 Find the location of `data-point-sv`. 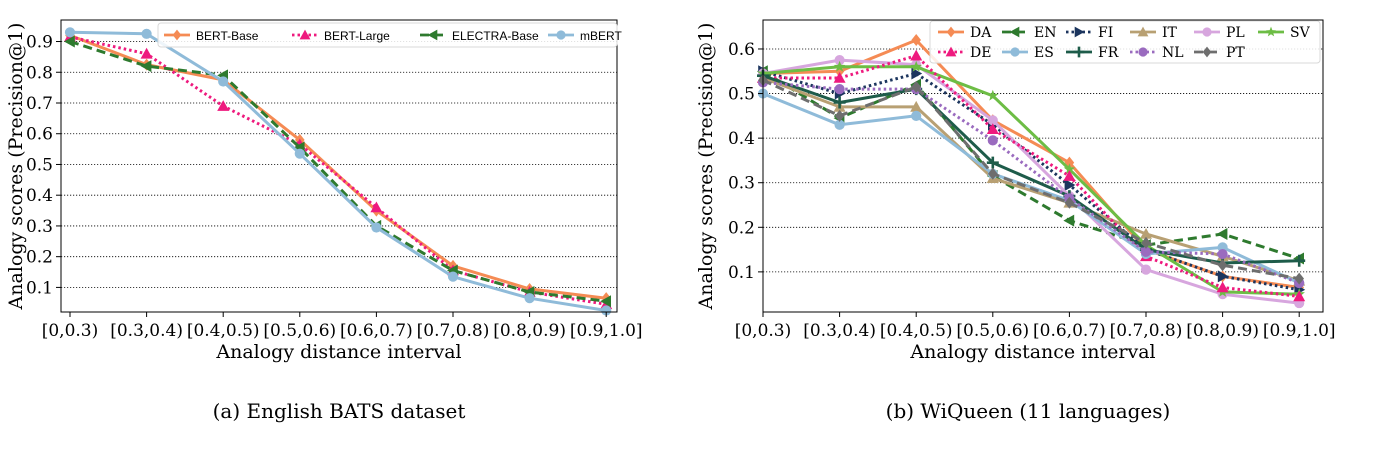

data-point-sv is located at coordinates (993, 95).